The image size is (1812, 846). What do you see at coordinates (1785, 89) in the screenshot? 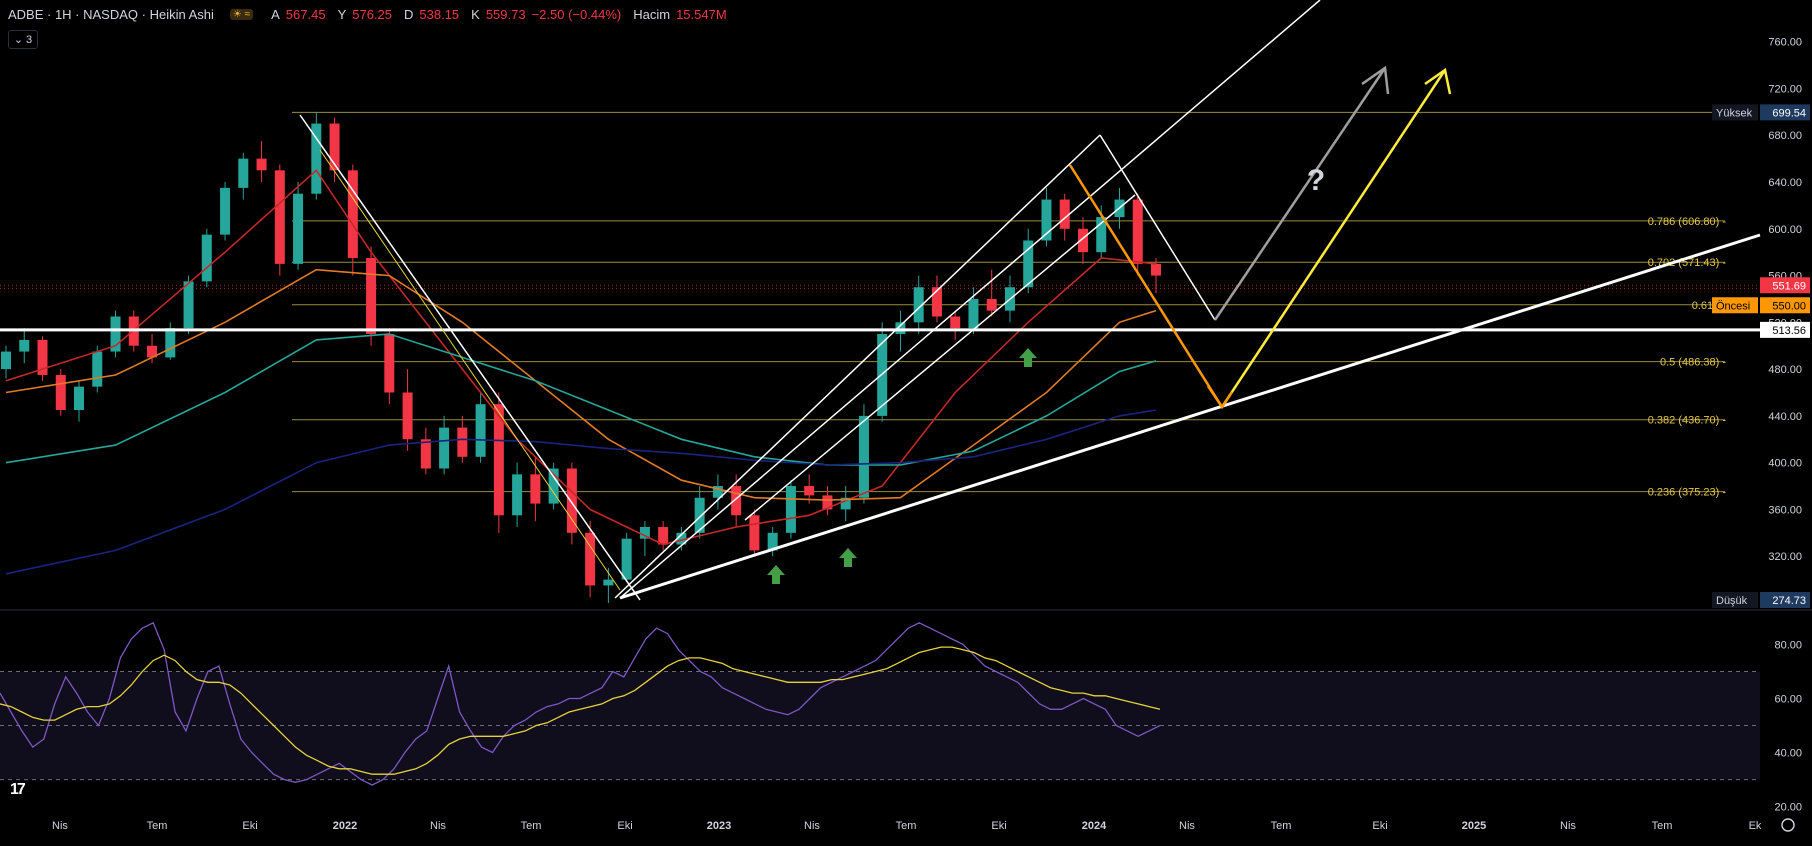
I see `price-axis-label: 720.00` at bounding box center [1785, 89].